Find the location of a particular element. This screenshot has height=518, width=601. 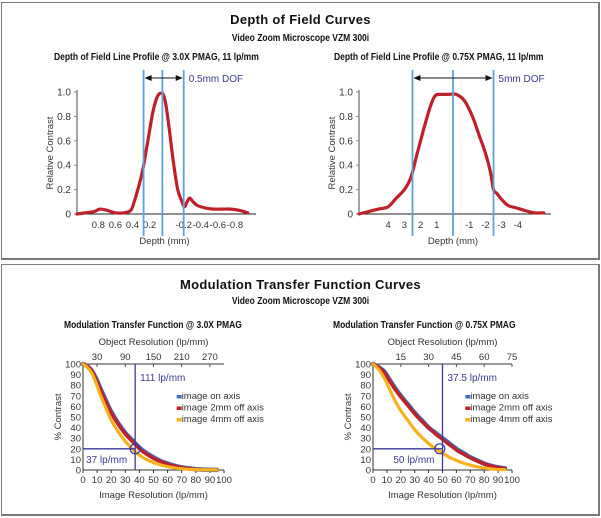

mtf3-x-tick-label: 90 is located at coordinates (498, 480).